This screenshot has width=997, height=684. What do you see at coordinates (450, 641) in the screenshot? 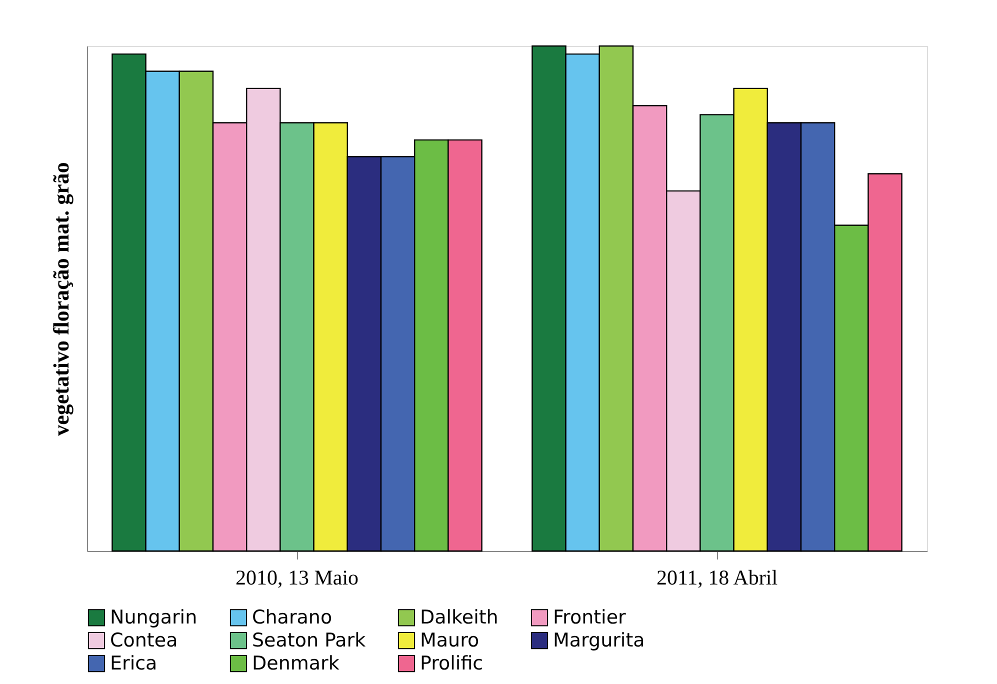
I see `legend-label: Mauro` at bounding box center [450, 641].